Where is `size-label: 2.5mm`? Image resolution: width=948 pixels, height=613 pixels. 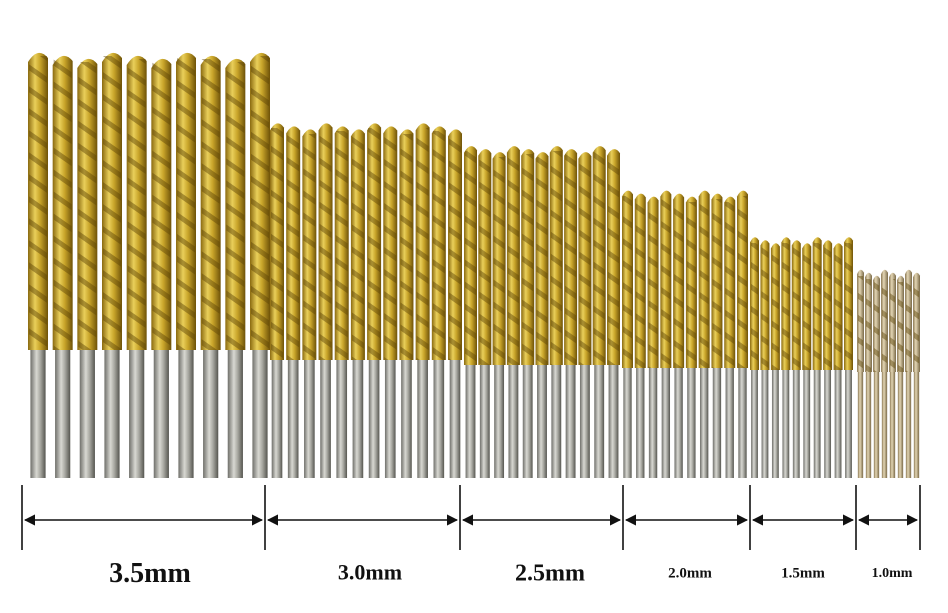
size-label: 2.5mm is located at coordinates (550, 573).